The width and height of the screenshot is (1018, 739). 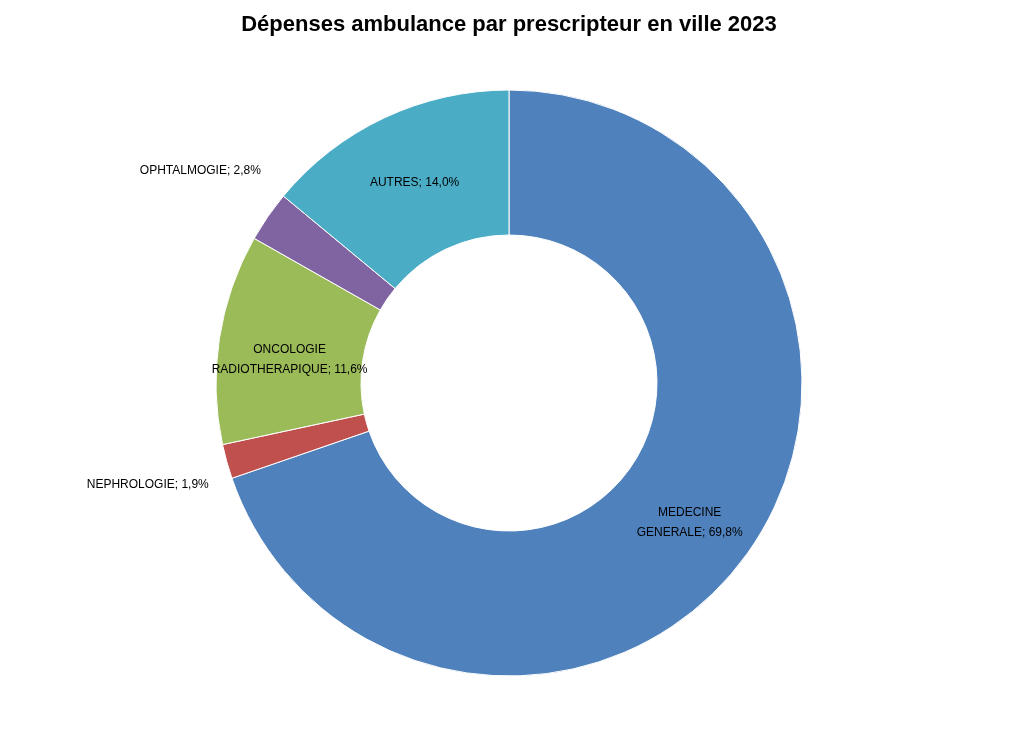 I want to click on slice-label: MEDECINE GENERALE; 69,8%, so click(x=690, y=521).